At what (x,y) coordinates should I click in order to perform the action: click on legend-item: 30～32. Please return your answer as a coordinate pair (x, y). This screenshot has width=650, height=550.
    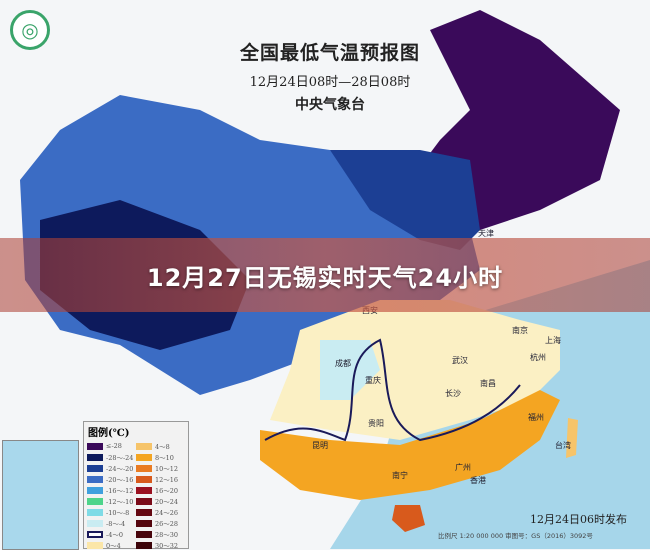
    Looking at the image, I should click on (160, 545).